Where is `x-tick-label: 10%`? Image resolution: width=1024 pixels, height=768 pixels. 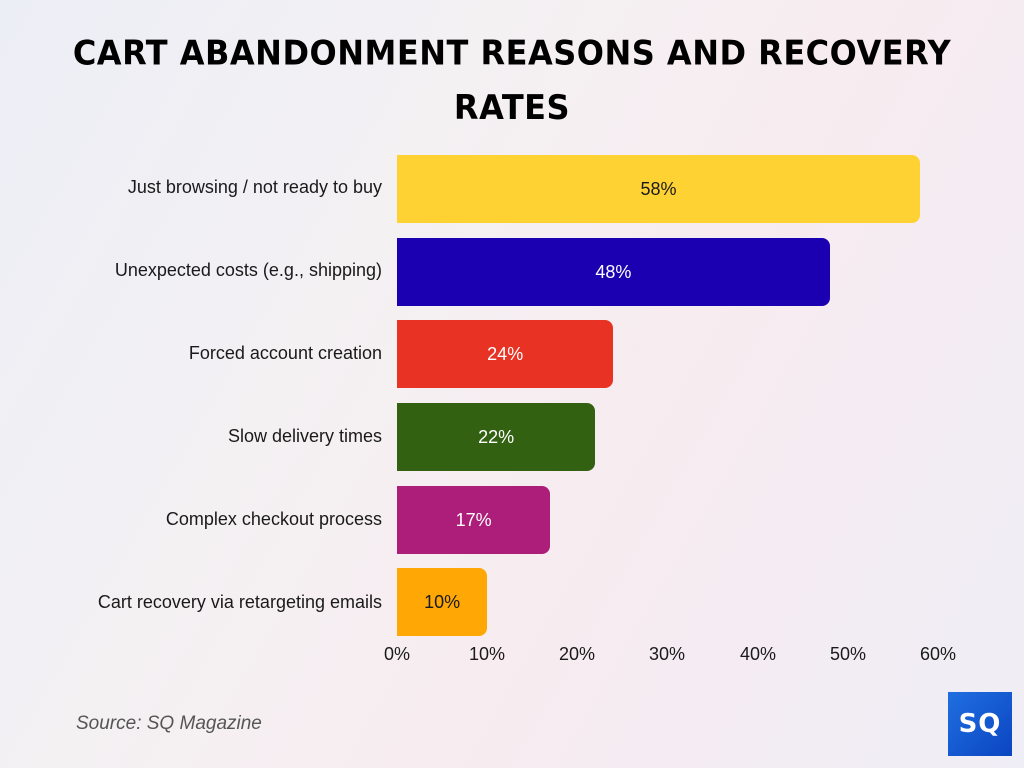
x-tick-label: 10% is located at coordinates (487, 654).